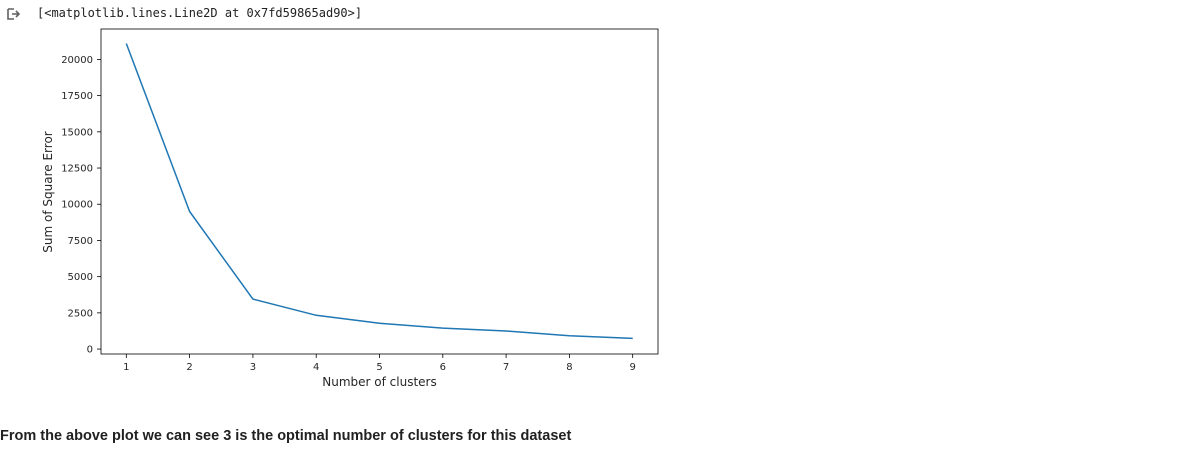 The height and width of the screenshot is (452, 1180). I want to click on y-tick-label: 5000, so click(80, 277).